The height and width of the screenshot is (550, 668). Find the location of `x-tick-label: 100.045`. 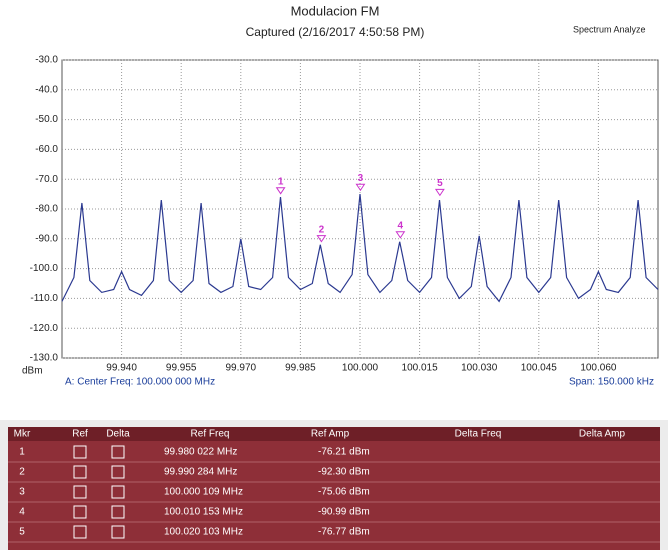

x-tick-label: 100.045 is located at coordinates (539, 368).